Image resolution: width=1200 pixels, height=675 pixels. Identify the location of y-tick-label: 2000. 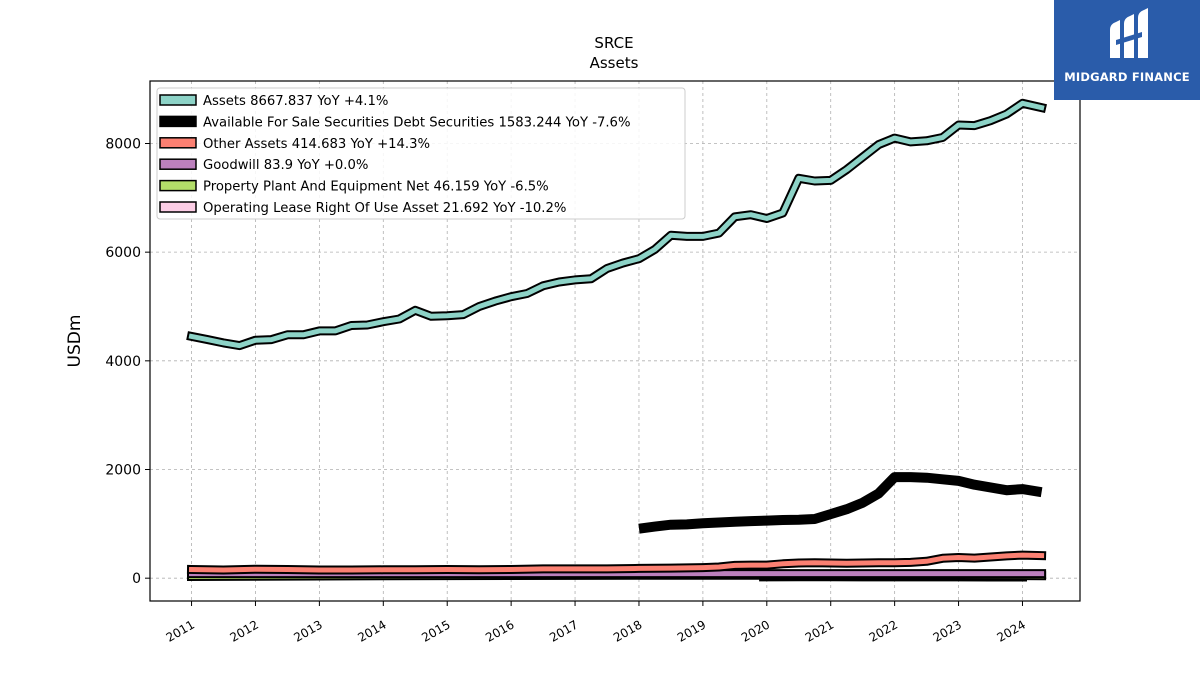
(123, 471).